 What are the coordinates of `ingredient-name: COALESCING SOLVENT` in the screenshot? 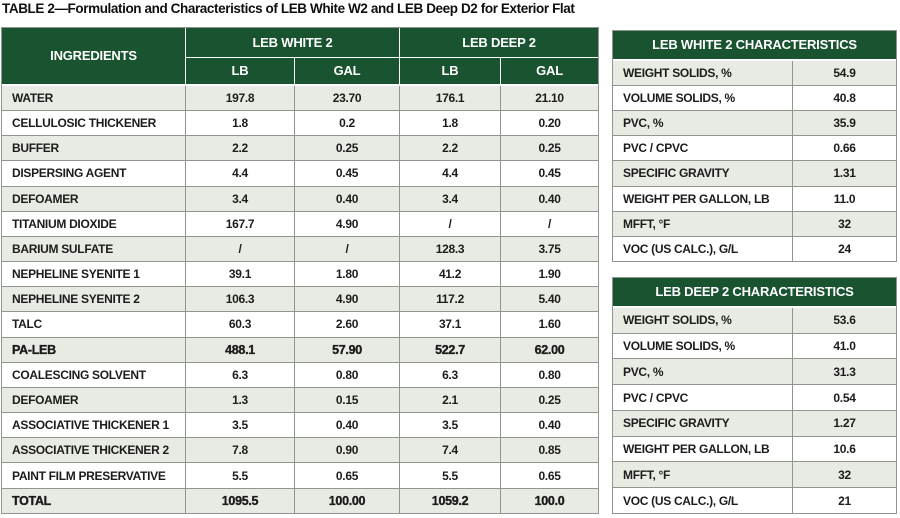 It's located at (93, 374).